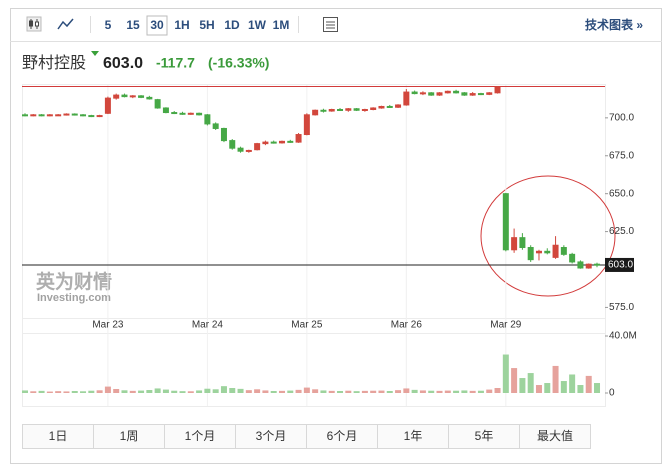 The width and height of the screenshot is (672, 471). What do you see at coordinates (74, 298) in the screenshot?
I see `watermark-en: Investing.com` at bounding box center [74, 298].